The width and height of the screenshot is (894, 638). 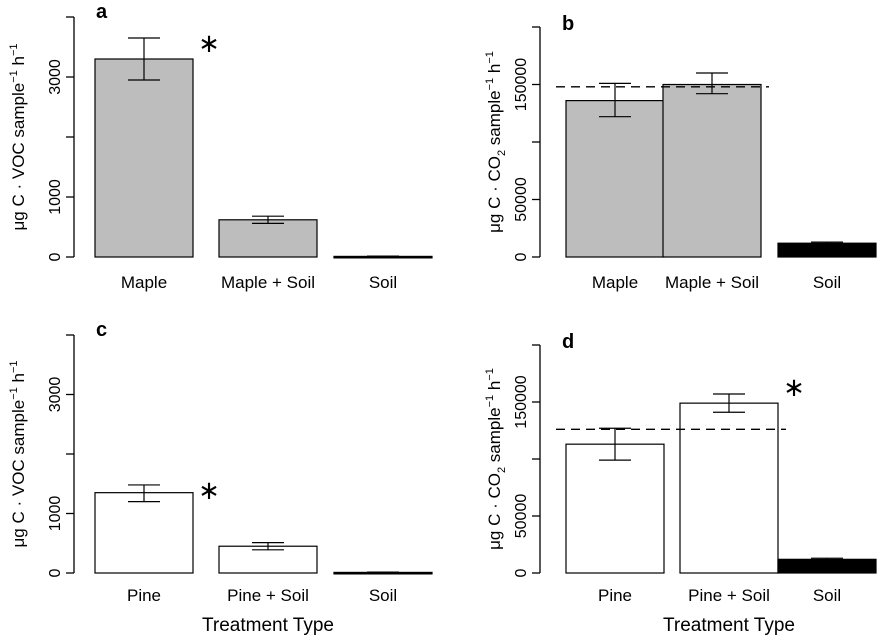 What do you see at coordinates (568, 342) in the screenshot?
I see `panel-label: d` at bounding box center [568, 342].